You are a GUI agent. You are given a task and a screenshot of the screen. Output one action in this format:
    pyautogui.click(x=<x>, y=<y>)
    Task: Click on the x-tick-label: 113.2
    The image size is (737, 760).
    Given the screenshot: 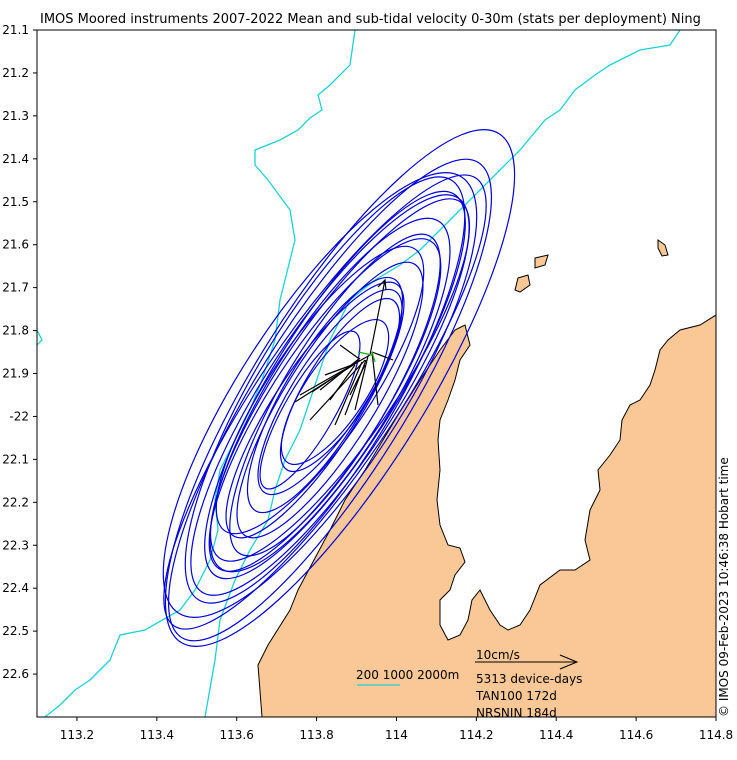 What is the action you would take?
    pyautogui.click(x=77, y=735)
    